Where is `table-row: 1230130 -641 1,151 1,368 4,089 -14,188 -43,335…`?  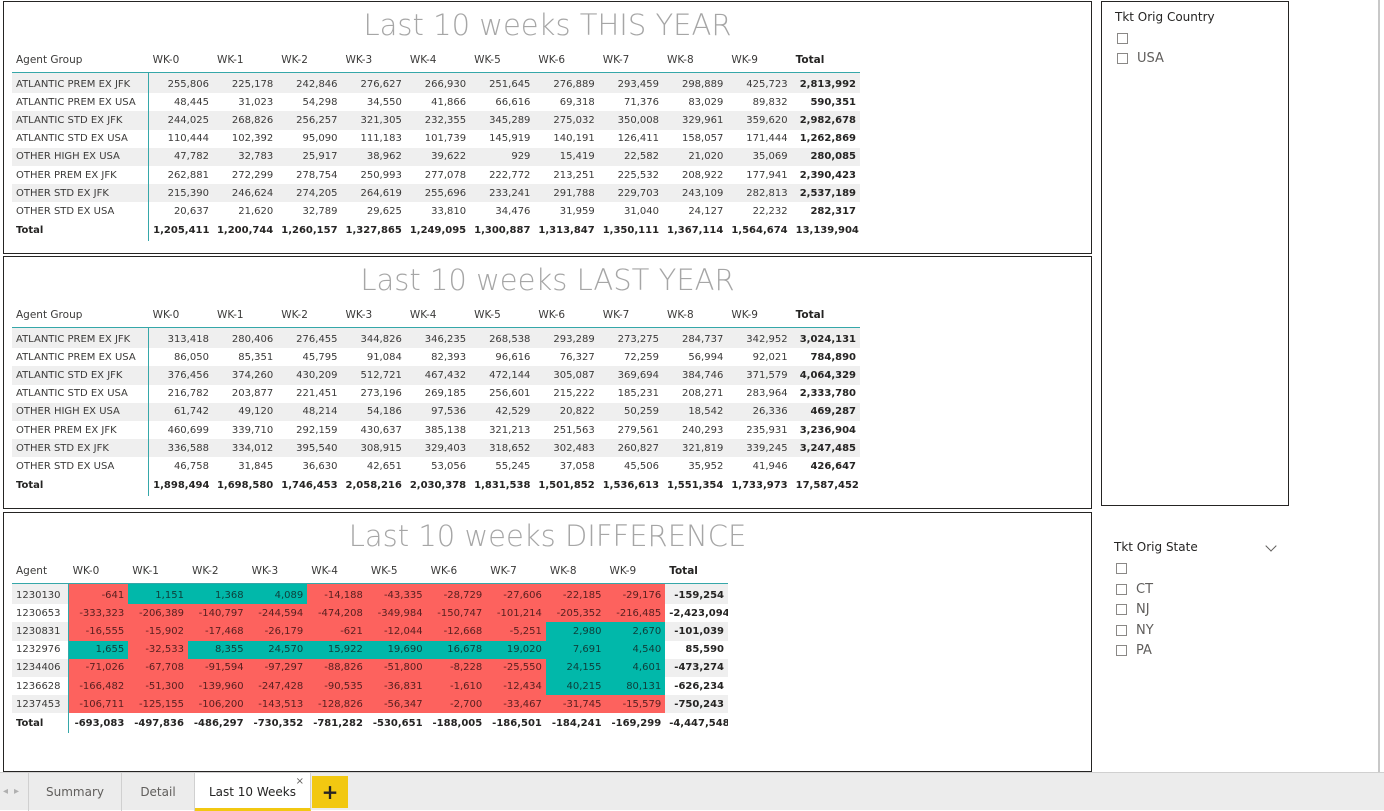 table-row: 1230130 -641 1,151 1,368 4,089 -14,188 -43,335… is located at coordinates (370, 594).